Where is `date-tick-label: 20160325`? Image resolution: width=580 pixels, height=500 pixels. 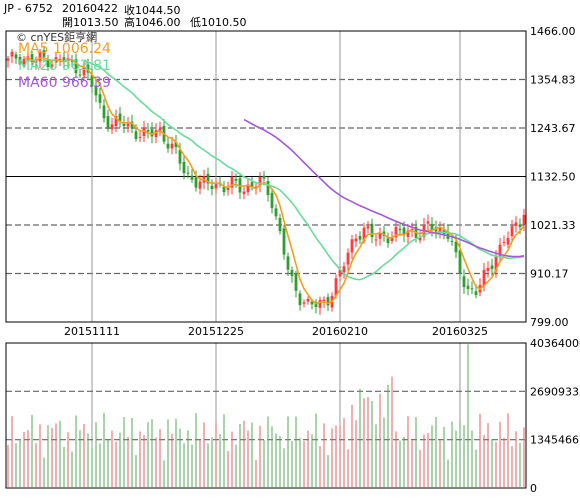
date-tick-label: 20160325 is located at coordinates (460, 331).